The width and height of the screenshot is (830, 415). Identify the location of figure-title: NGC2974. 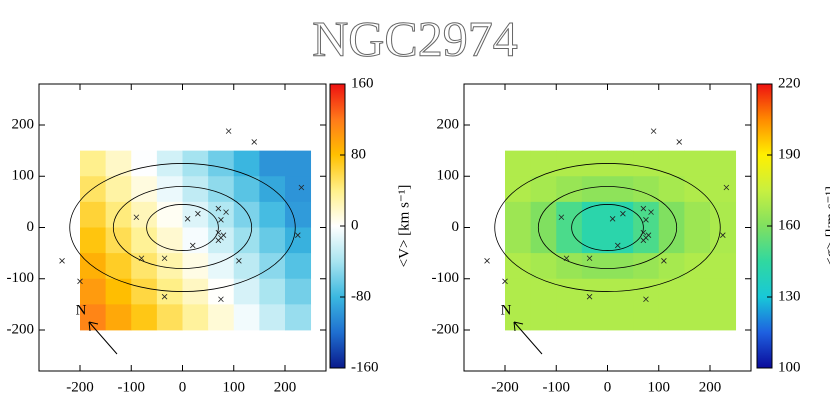
(415, 38).